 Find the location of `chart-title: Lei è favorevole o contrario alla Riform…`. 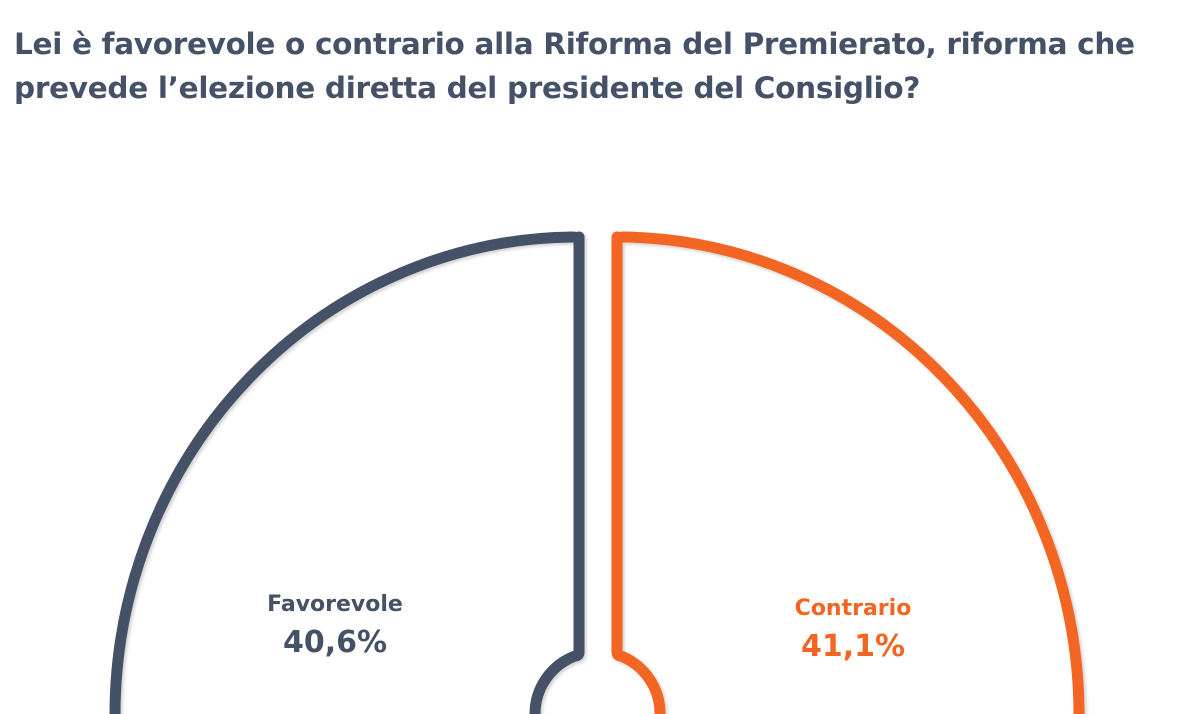

chart-title: Lei è favorevole o contrario alla Riform… is located at coordinates (604, 66).